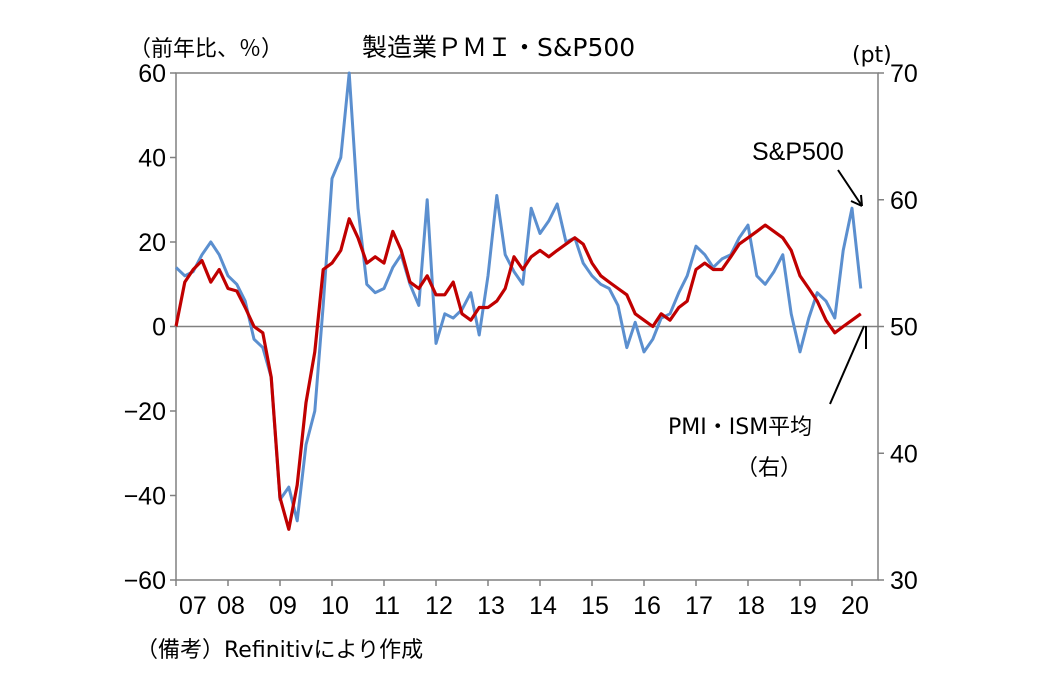  I want to click on y-left-tick-label: −40, so click(145, 497).